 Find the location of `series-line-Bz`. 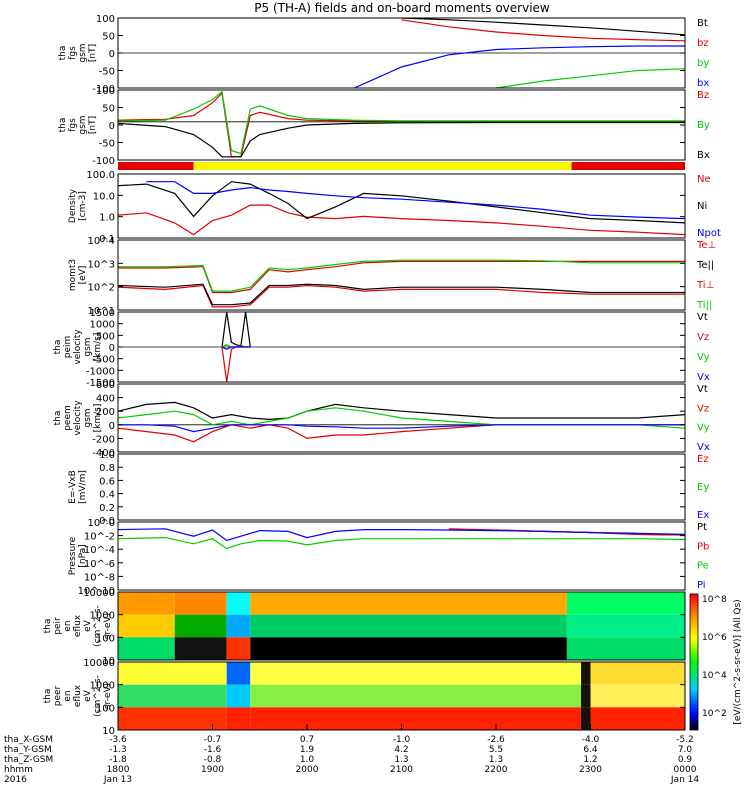

series-line-Bz is located at coordinates (401, 124).